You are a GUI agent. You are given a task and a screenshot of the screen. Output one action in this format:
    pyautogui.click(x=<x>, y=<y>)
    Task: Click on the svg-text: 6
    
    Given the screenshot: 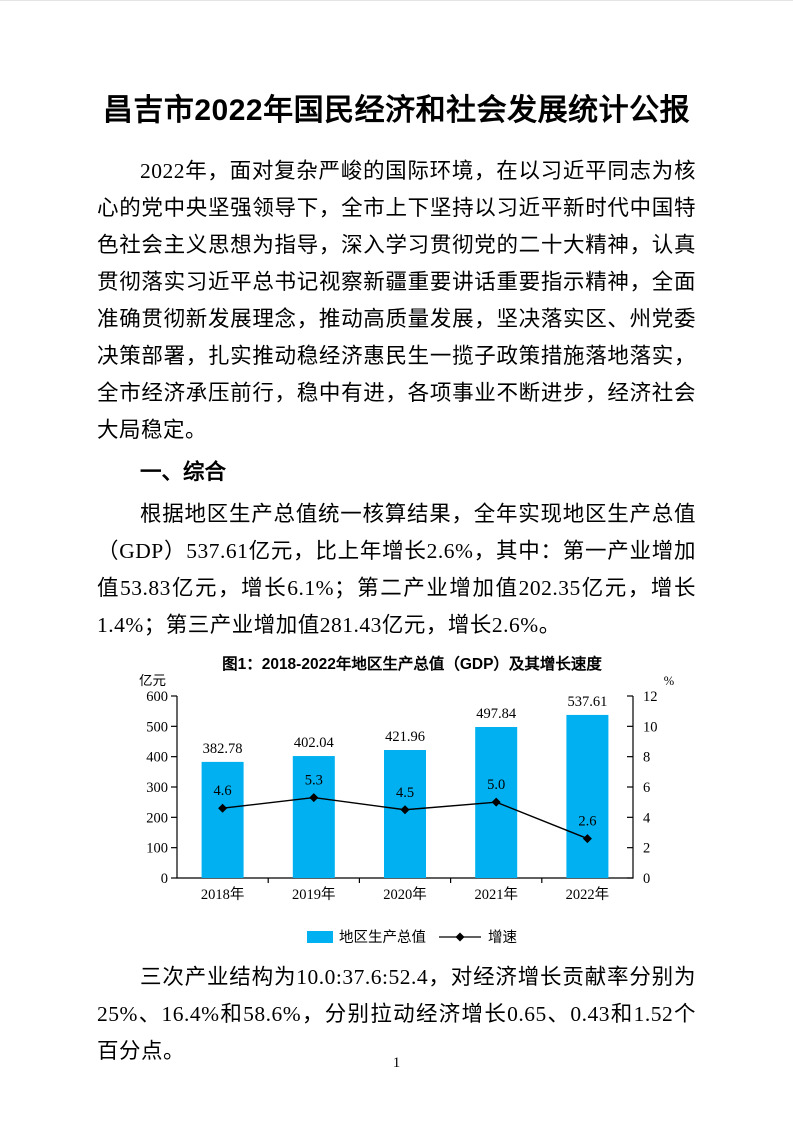 What is the action you would take?
    pyautogui.click(x=646, y=788)
    